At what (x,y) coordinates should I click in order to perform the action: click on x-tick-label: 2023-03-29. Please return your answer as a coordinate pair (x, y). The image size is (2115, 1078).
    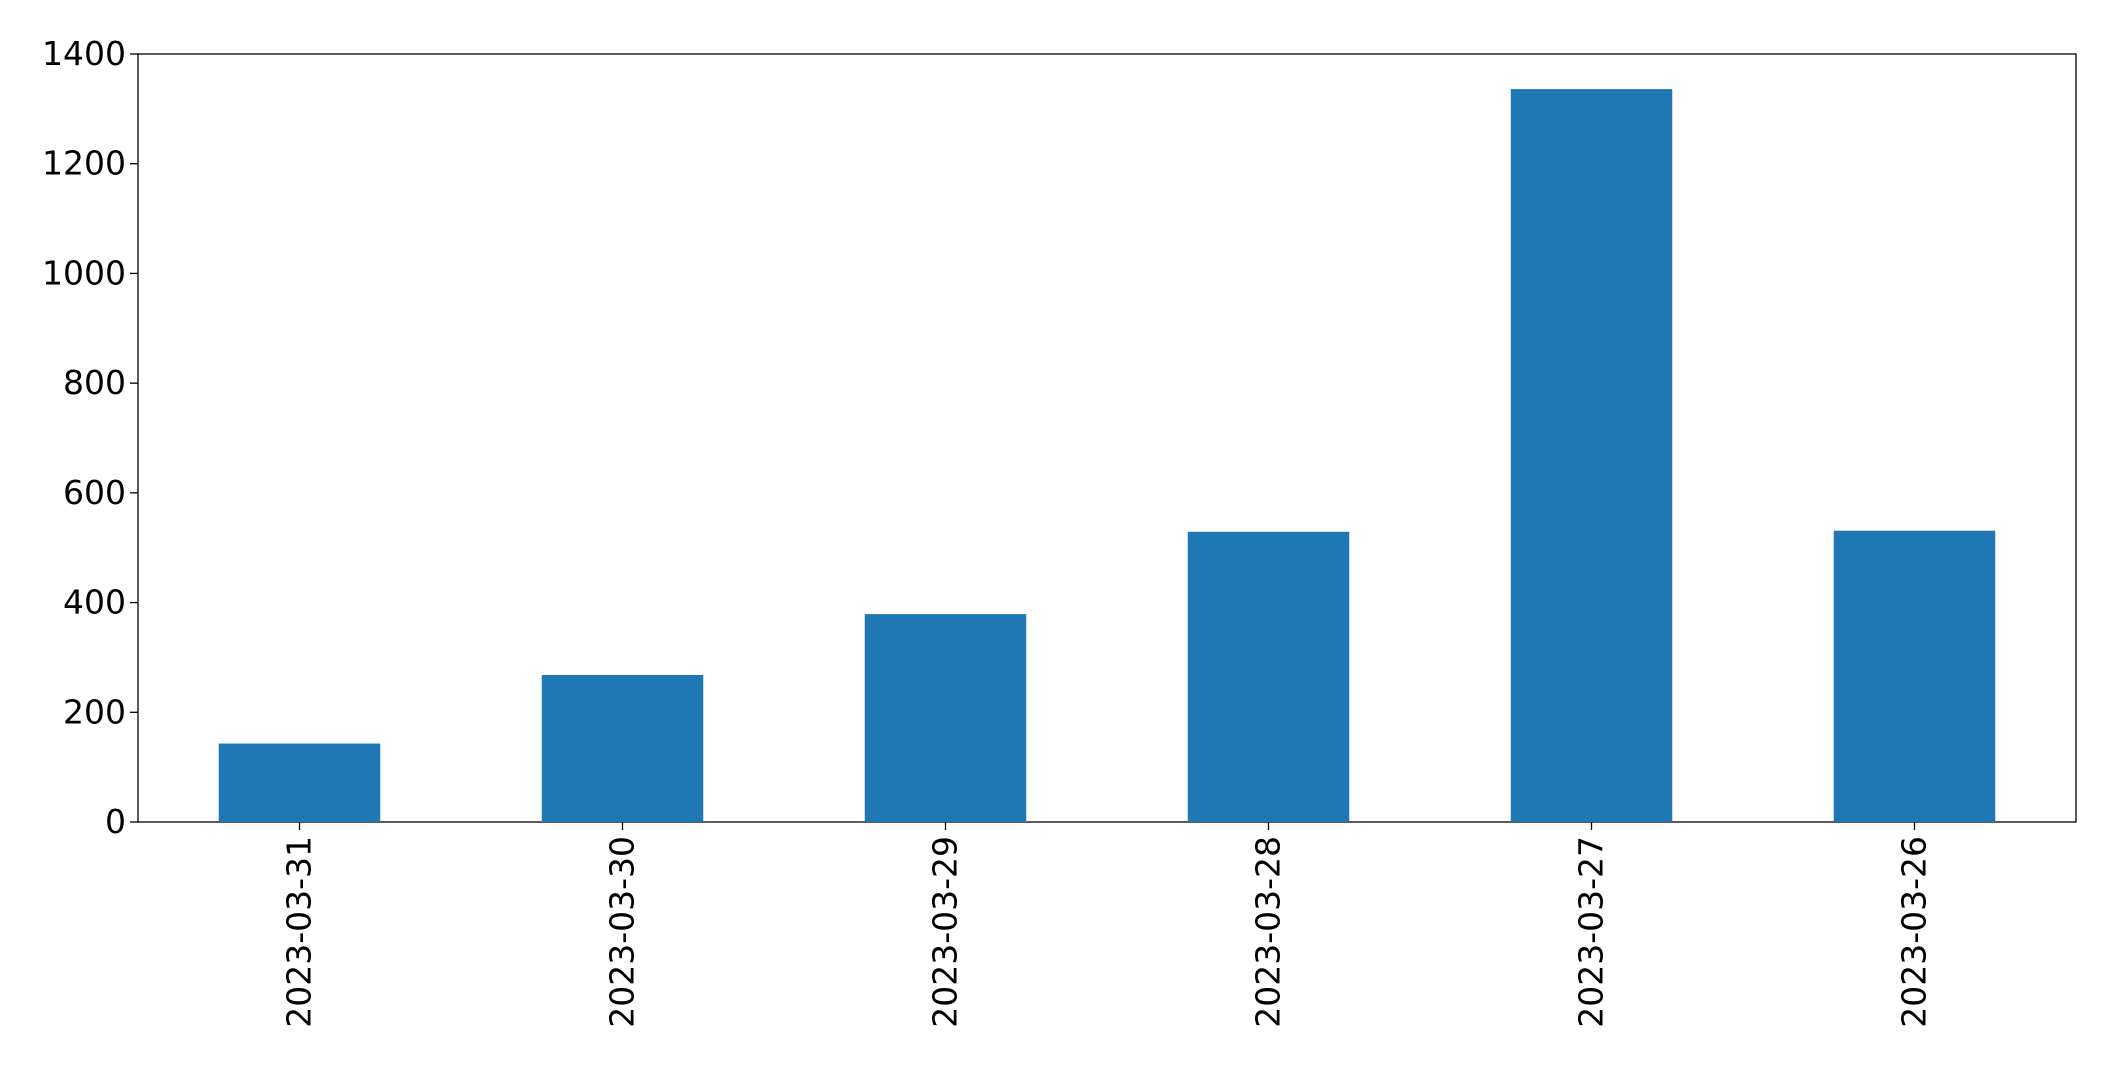
    Looking at the image, I should click on (945, 932).